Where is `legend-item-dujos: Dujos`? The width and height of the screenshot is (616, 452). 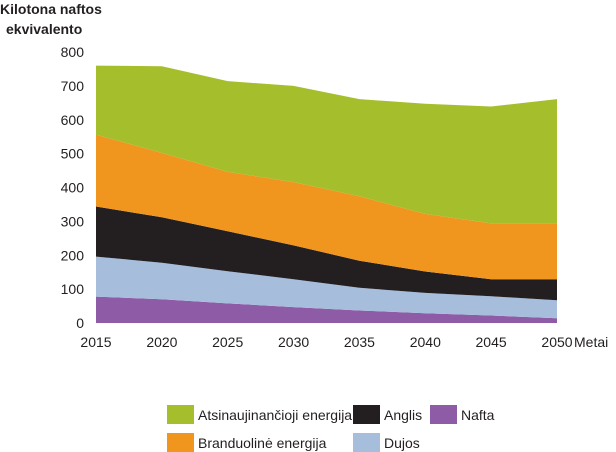 legend-item-dujos: Dujos is located at coordinates (386, 442).